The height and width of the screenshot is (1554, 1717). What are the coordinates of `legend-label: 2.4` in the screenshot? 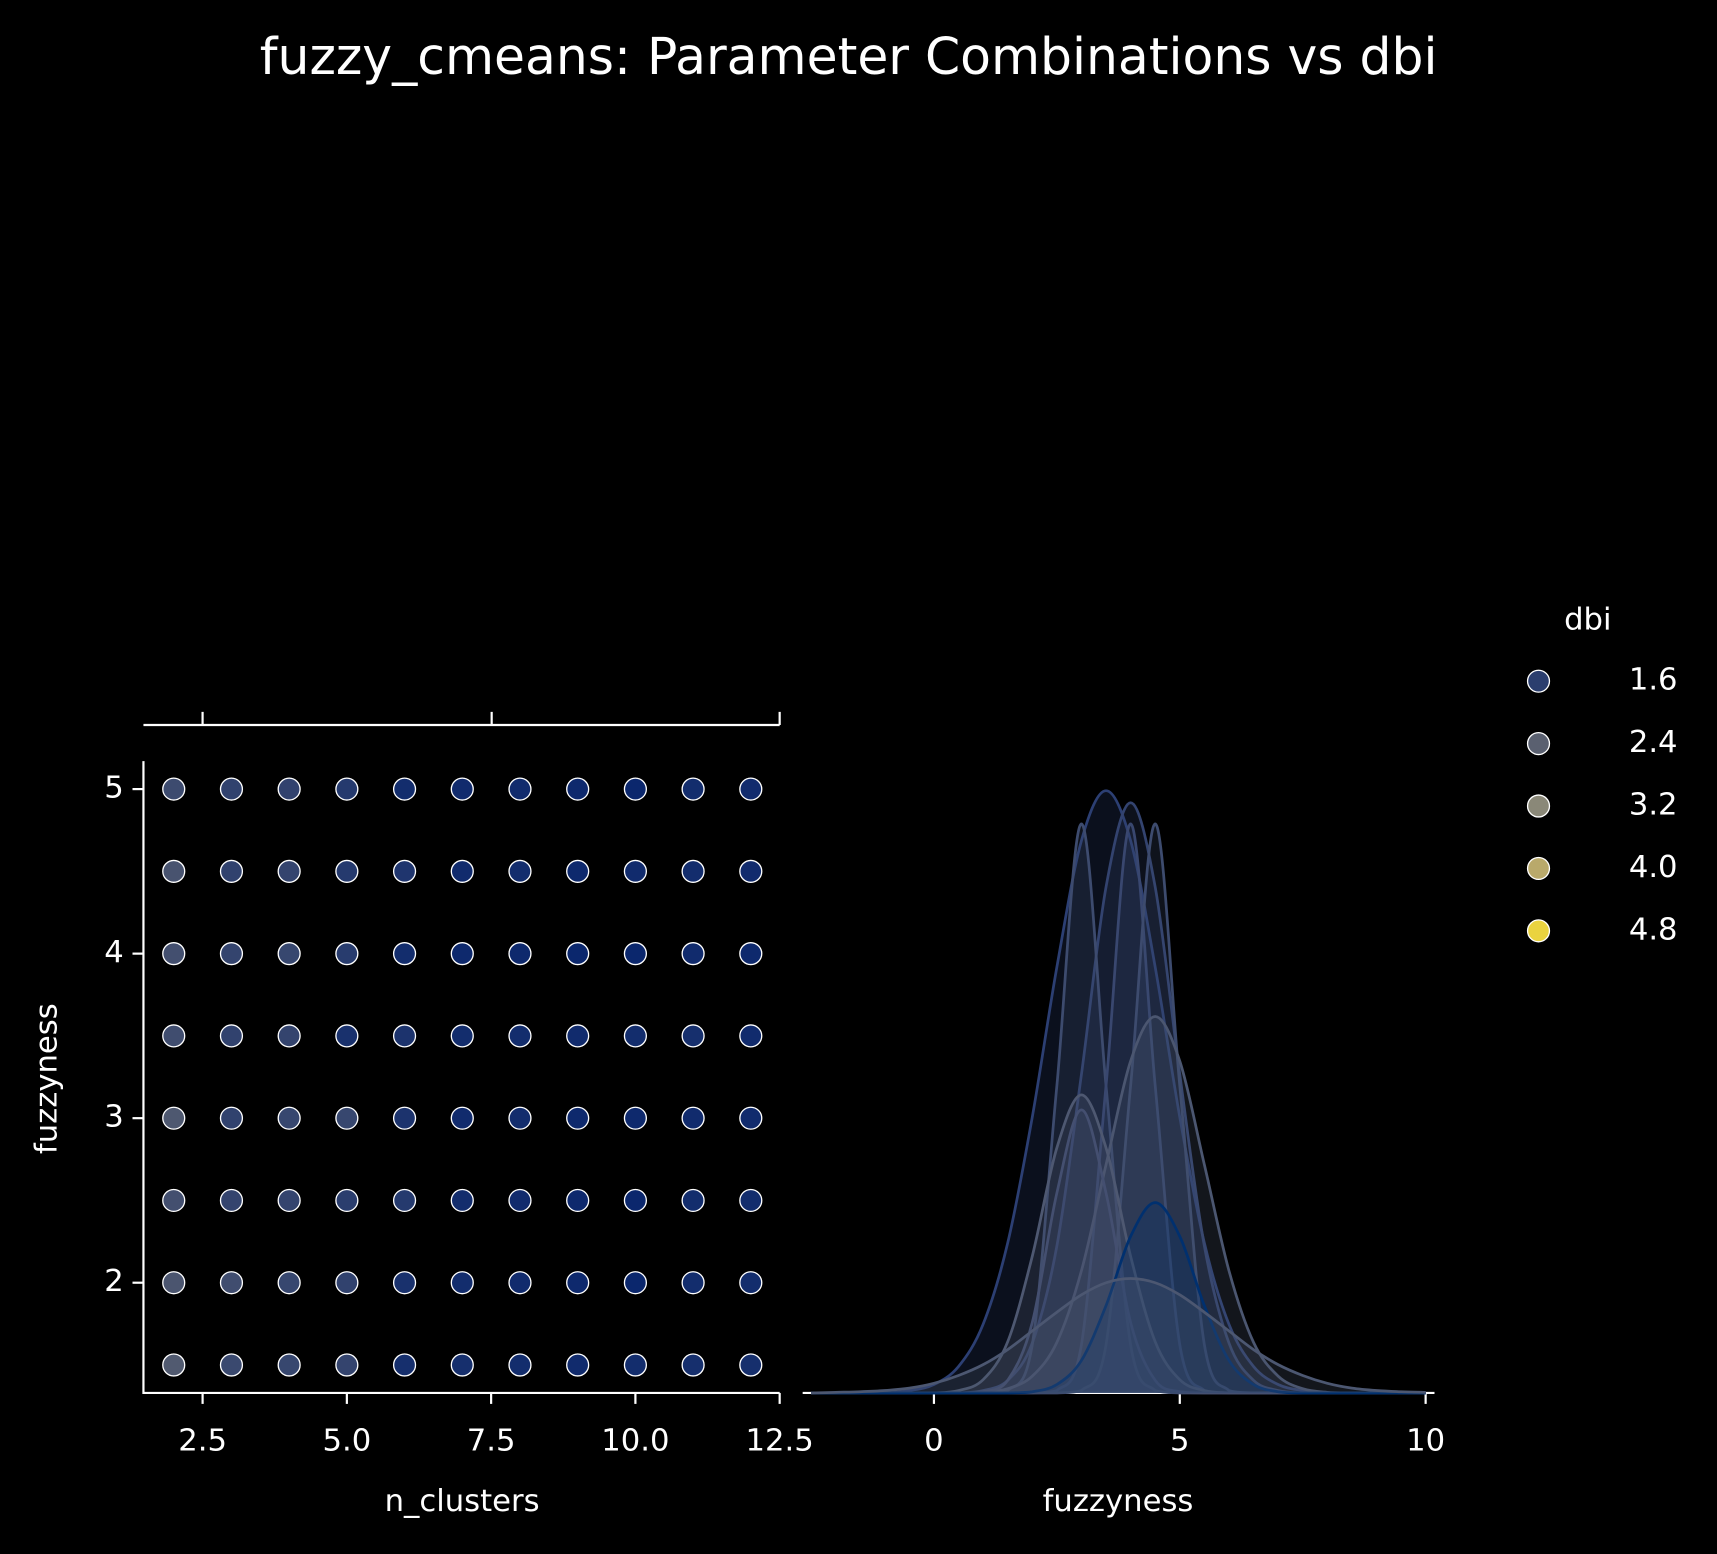 It's located at (1653, 742).